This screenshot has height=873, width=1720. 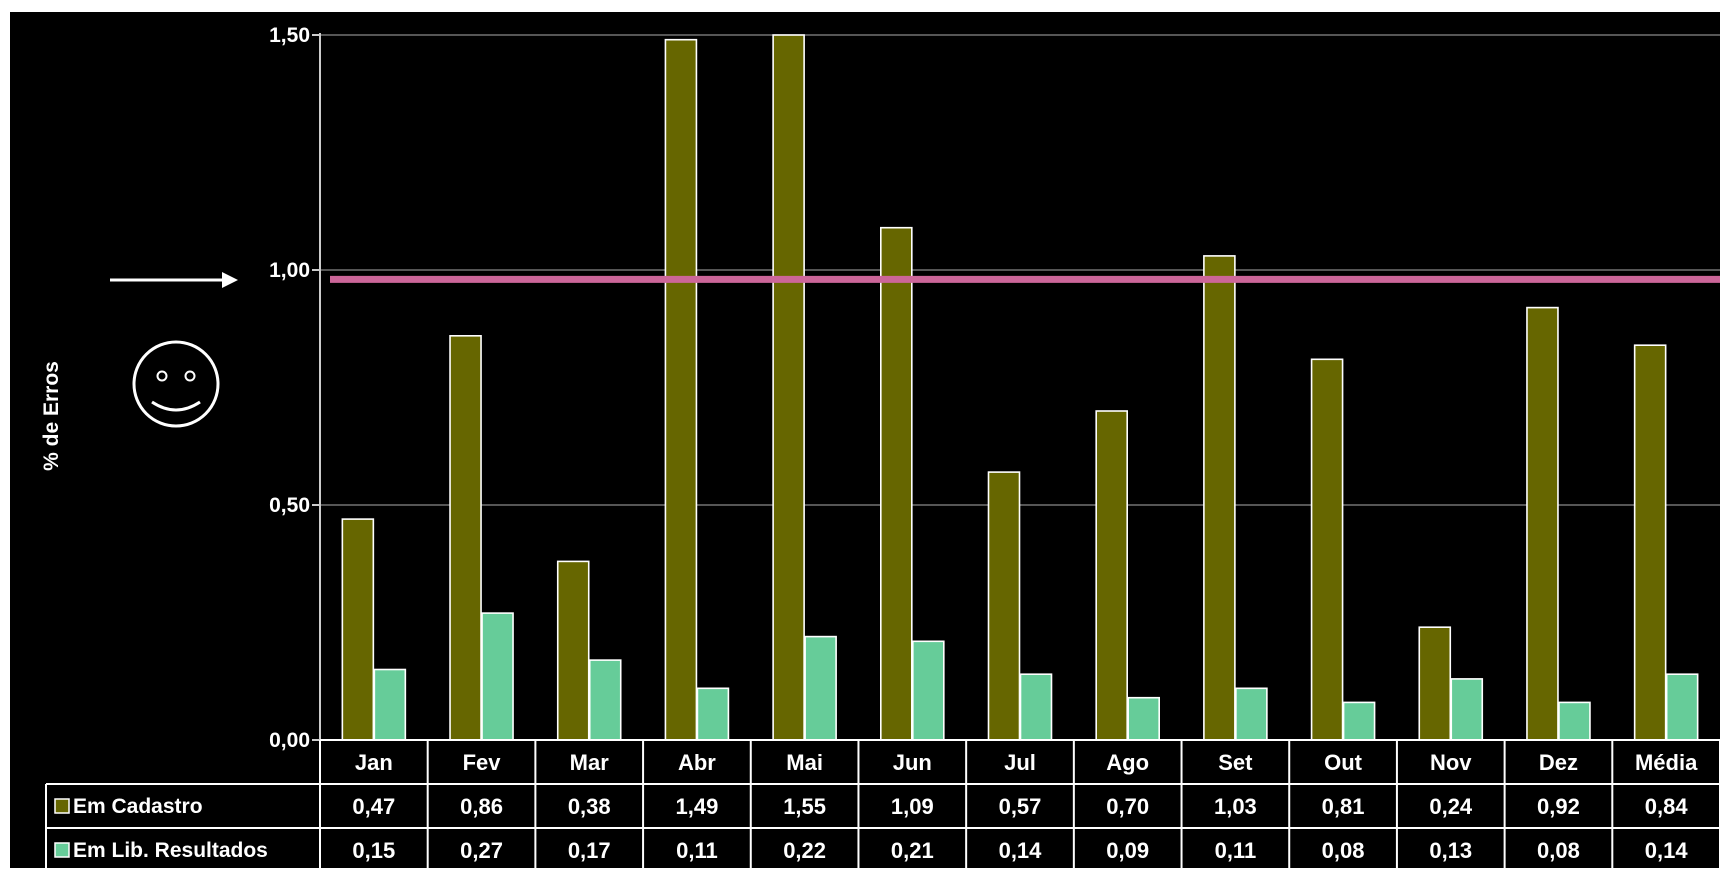 I want to click on annotations: % de Erros, so click(x=139, y=371).